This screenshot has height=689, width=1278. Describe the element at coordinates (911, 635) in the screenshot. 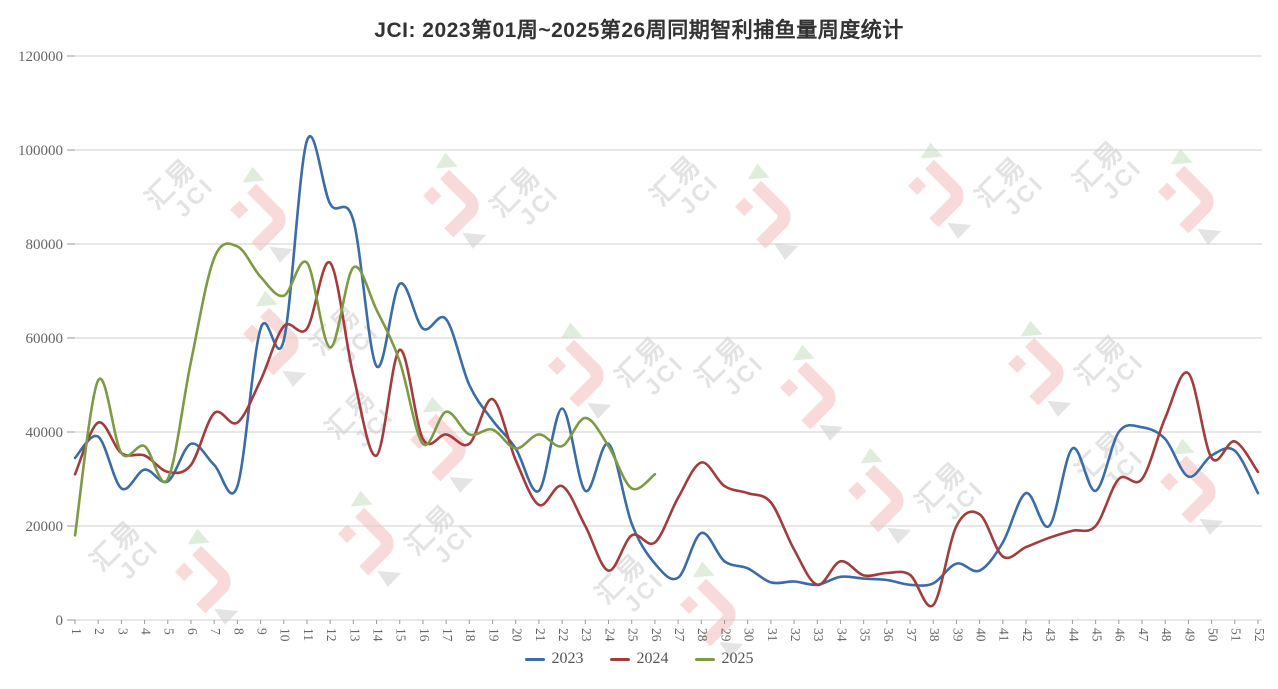

I see `x-tick-label: 37` at that location.